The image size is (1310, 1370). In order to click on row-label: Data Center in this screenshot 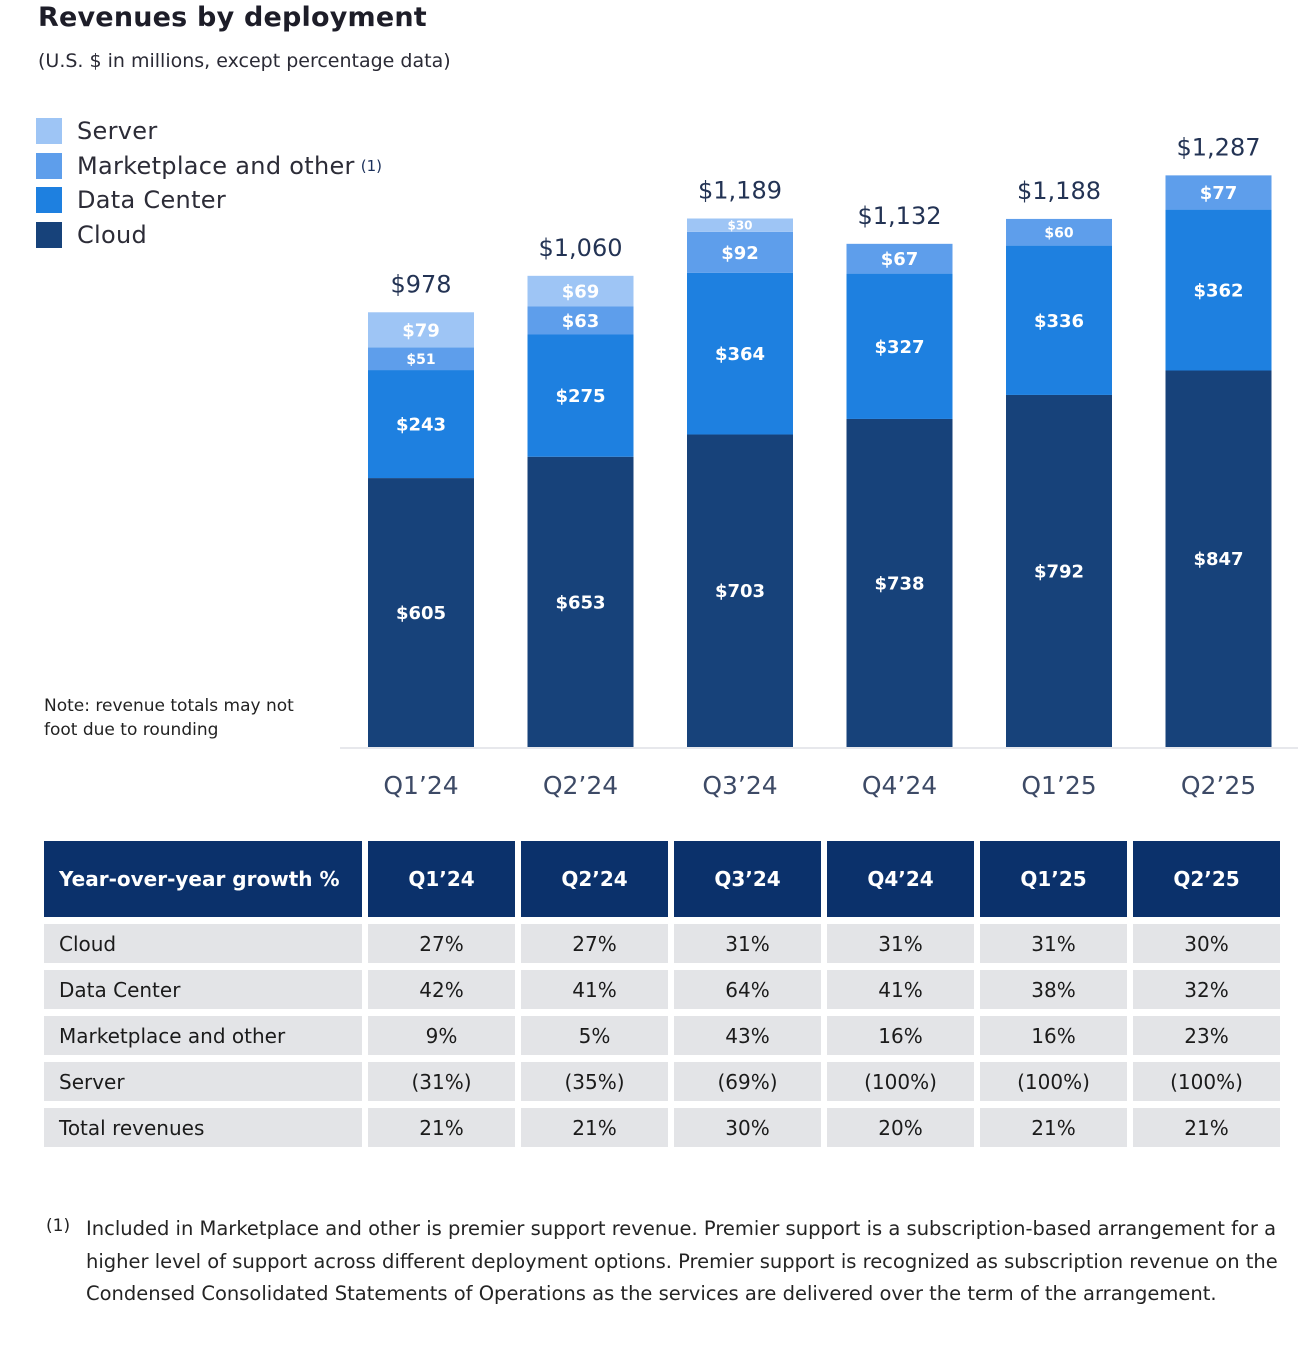, I will do `click(203, 989)`.